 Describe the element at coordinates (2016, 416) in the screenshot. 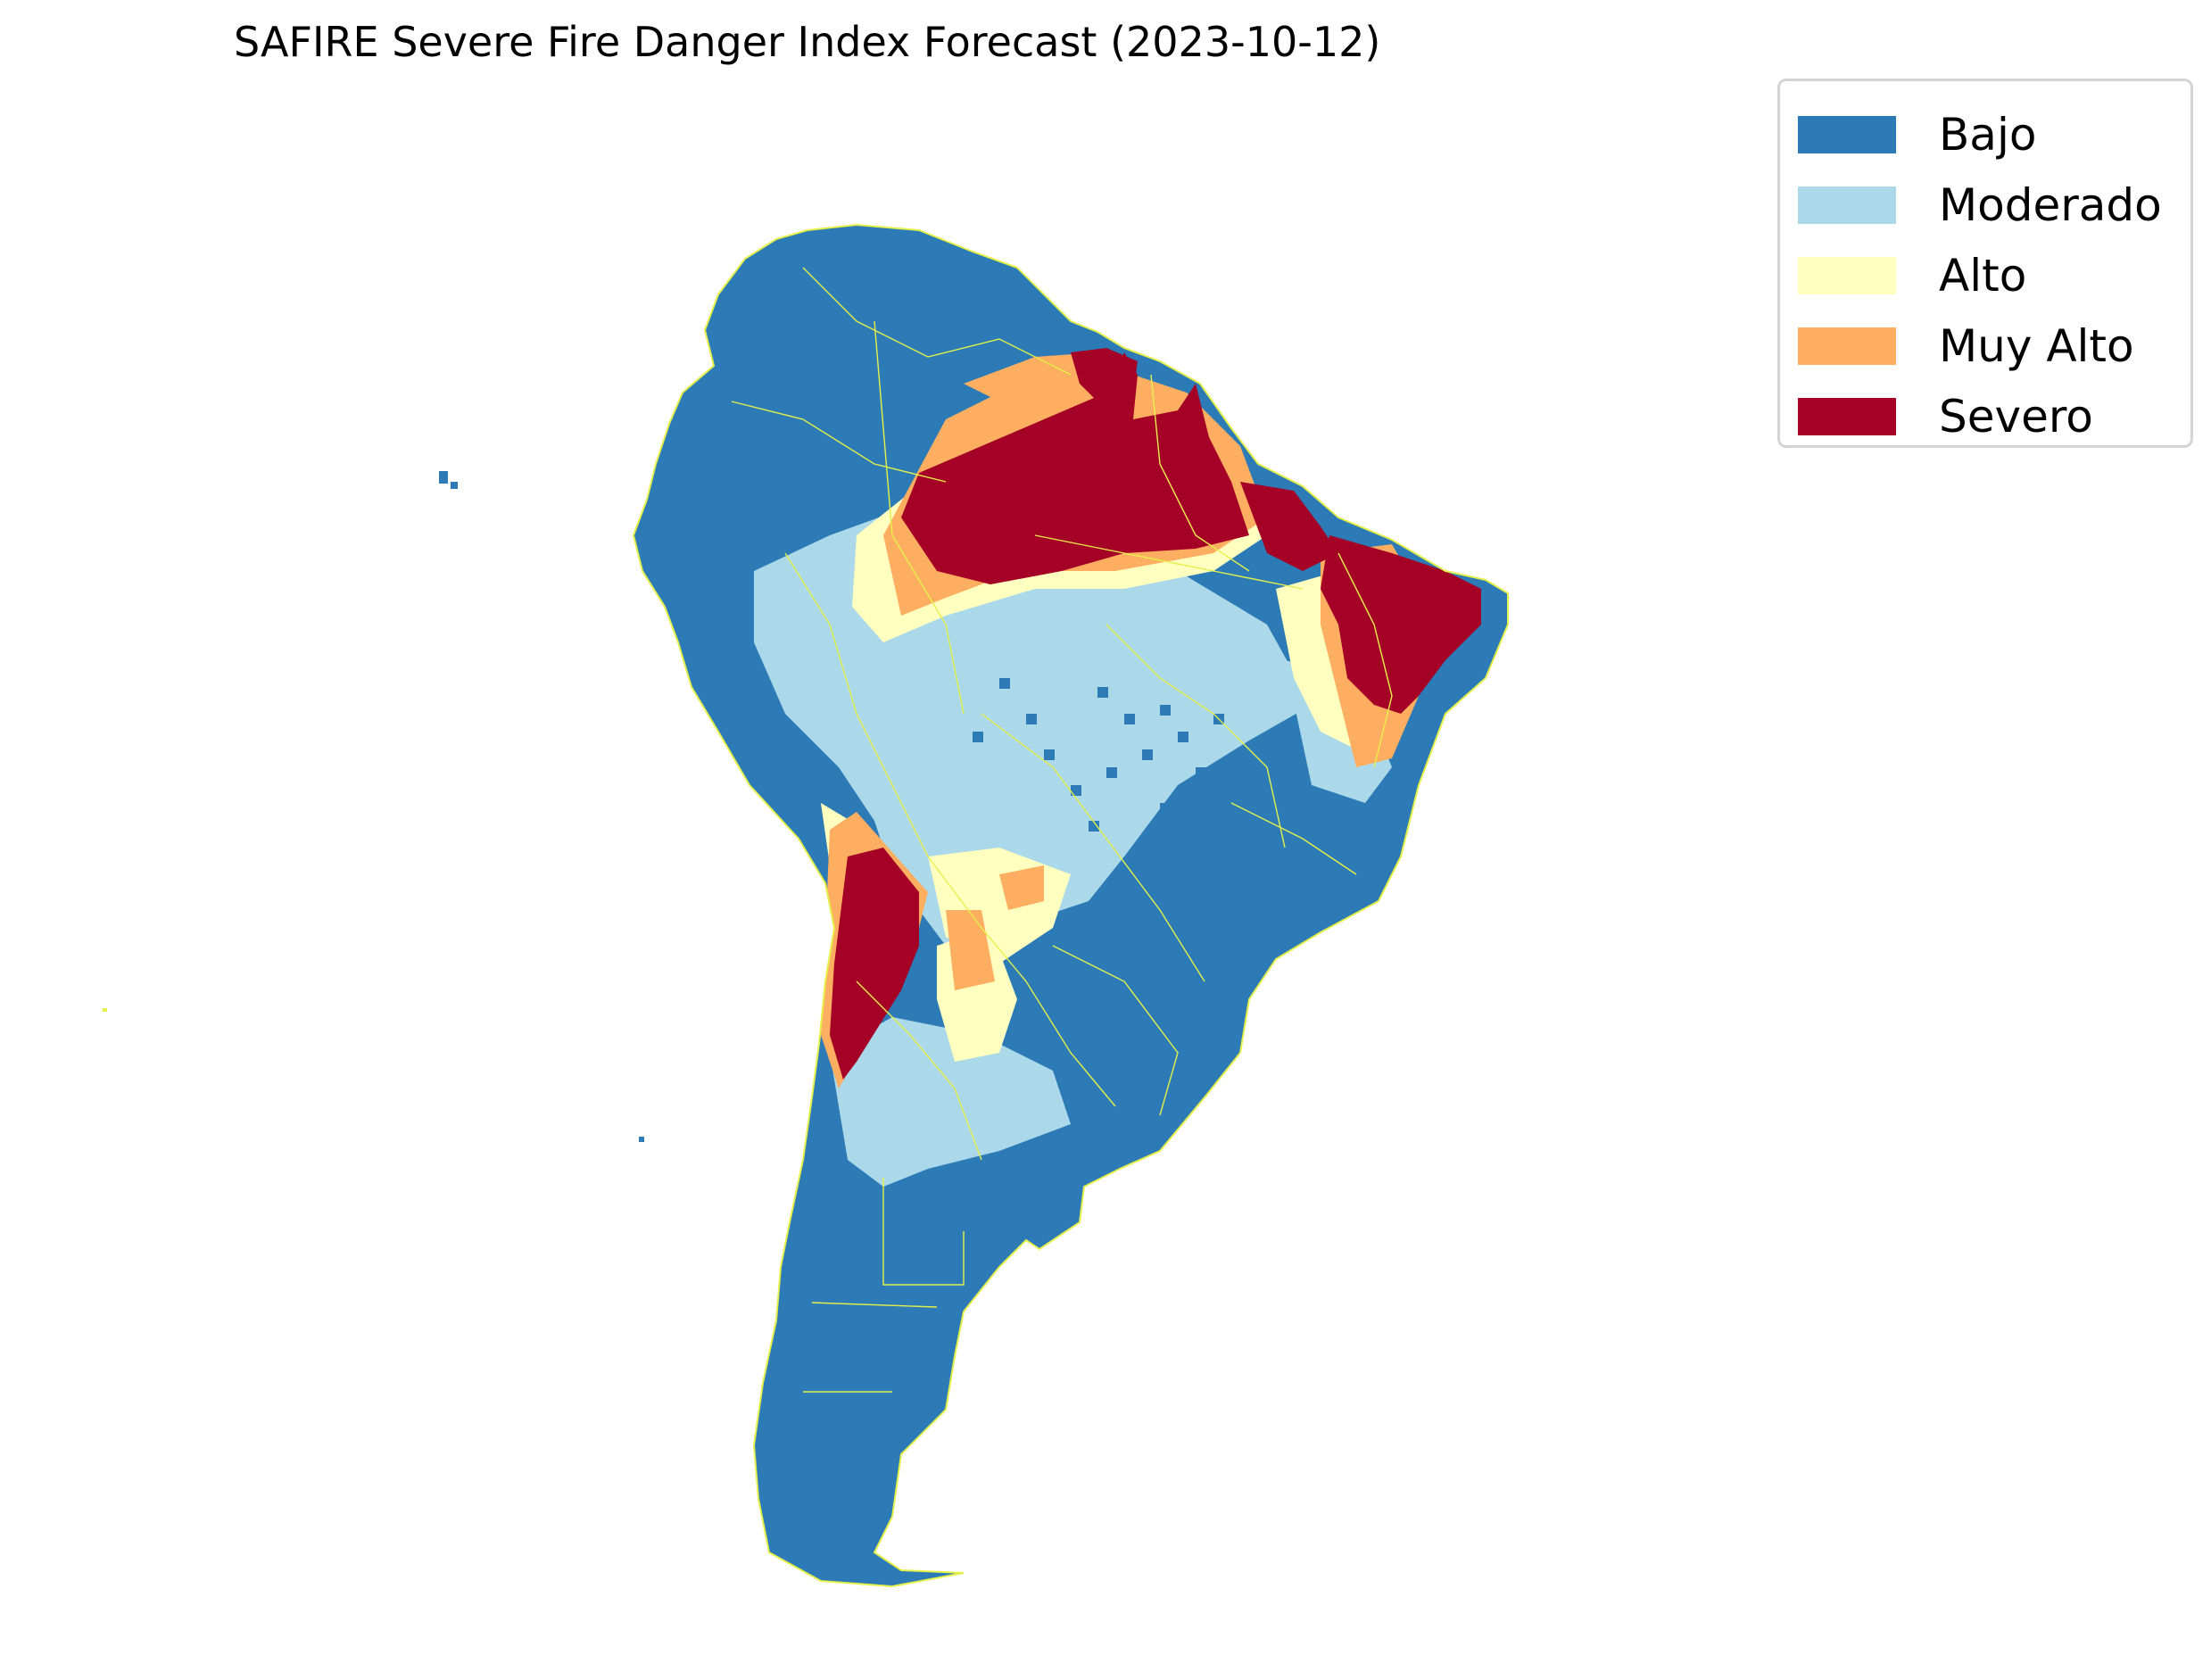

I see `legend-label: Severo` at that location.